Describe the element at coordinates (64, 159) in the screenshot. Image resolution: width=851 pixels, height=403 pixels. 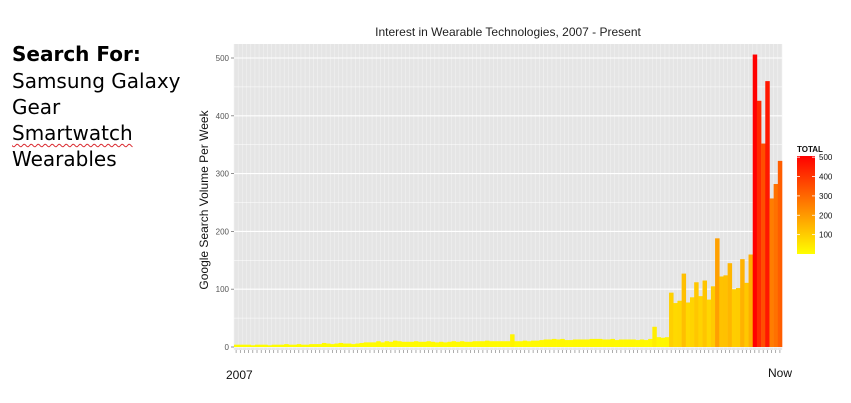
I see `search-term-wearables: Wearables` at that location.